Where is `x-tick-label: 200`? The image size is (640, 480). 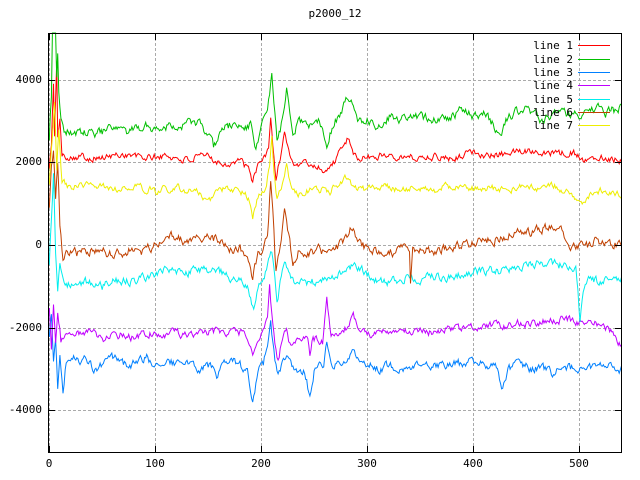 x-tick-label: 200 is located at coordinates (261, 463).